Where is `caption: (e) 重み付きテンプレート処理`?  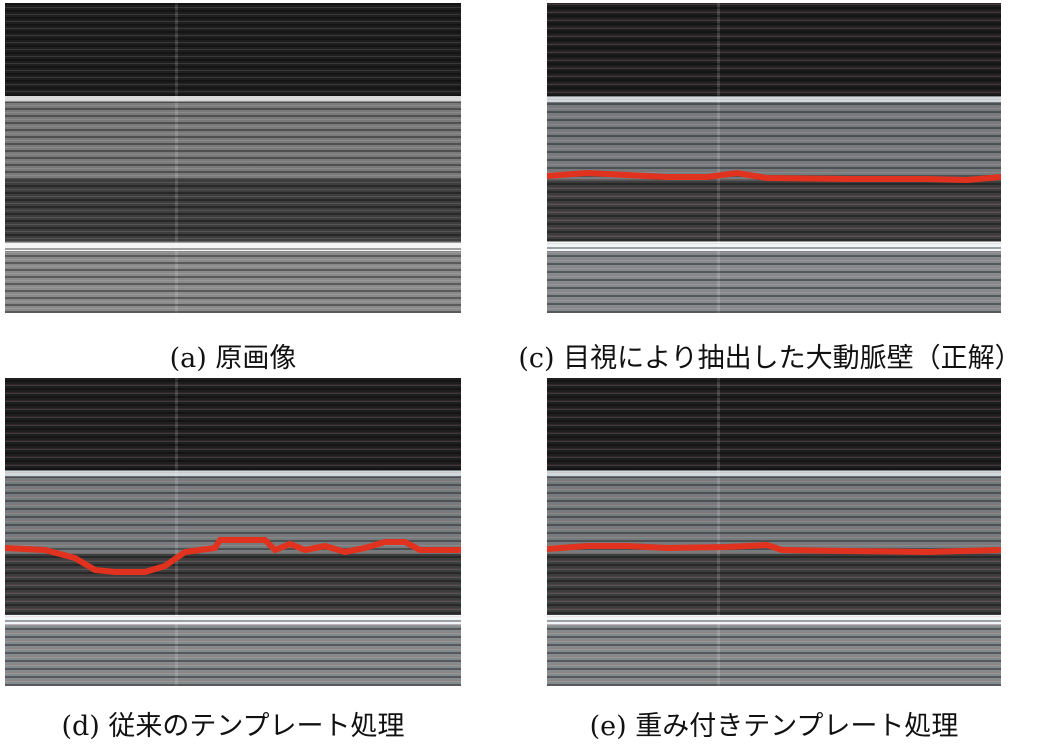 caption: (e) 重み付きテンプレート処理 is located at coordinates (774, 726).